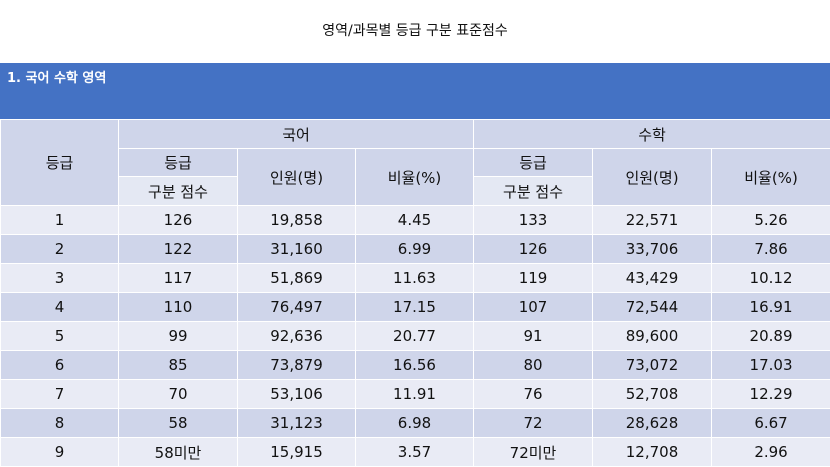 This screenshot has width=830, height=467. What do you see at coordinates (533, 336) in the screenshot?
I see `math-score-cell: 91` at bounding box center [533, 336].